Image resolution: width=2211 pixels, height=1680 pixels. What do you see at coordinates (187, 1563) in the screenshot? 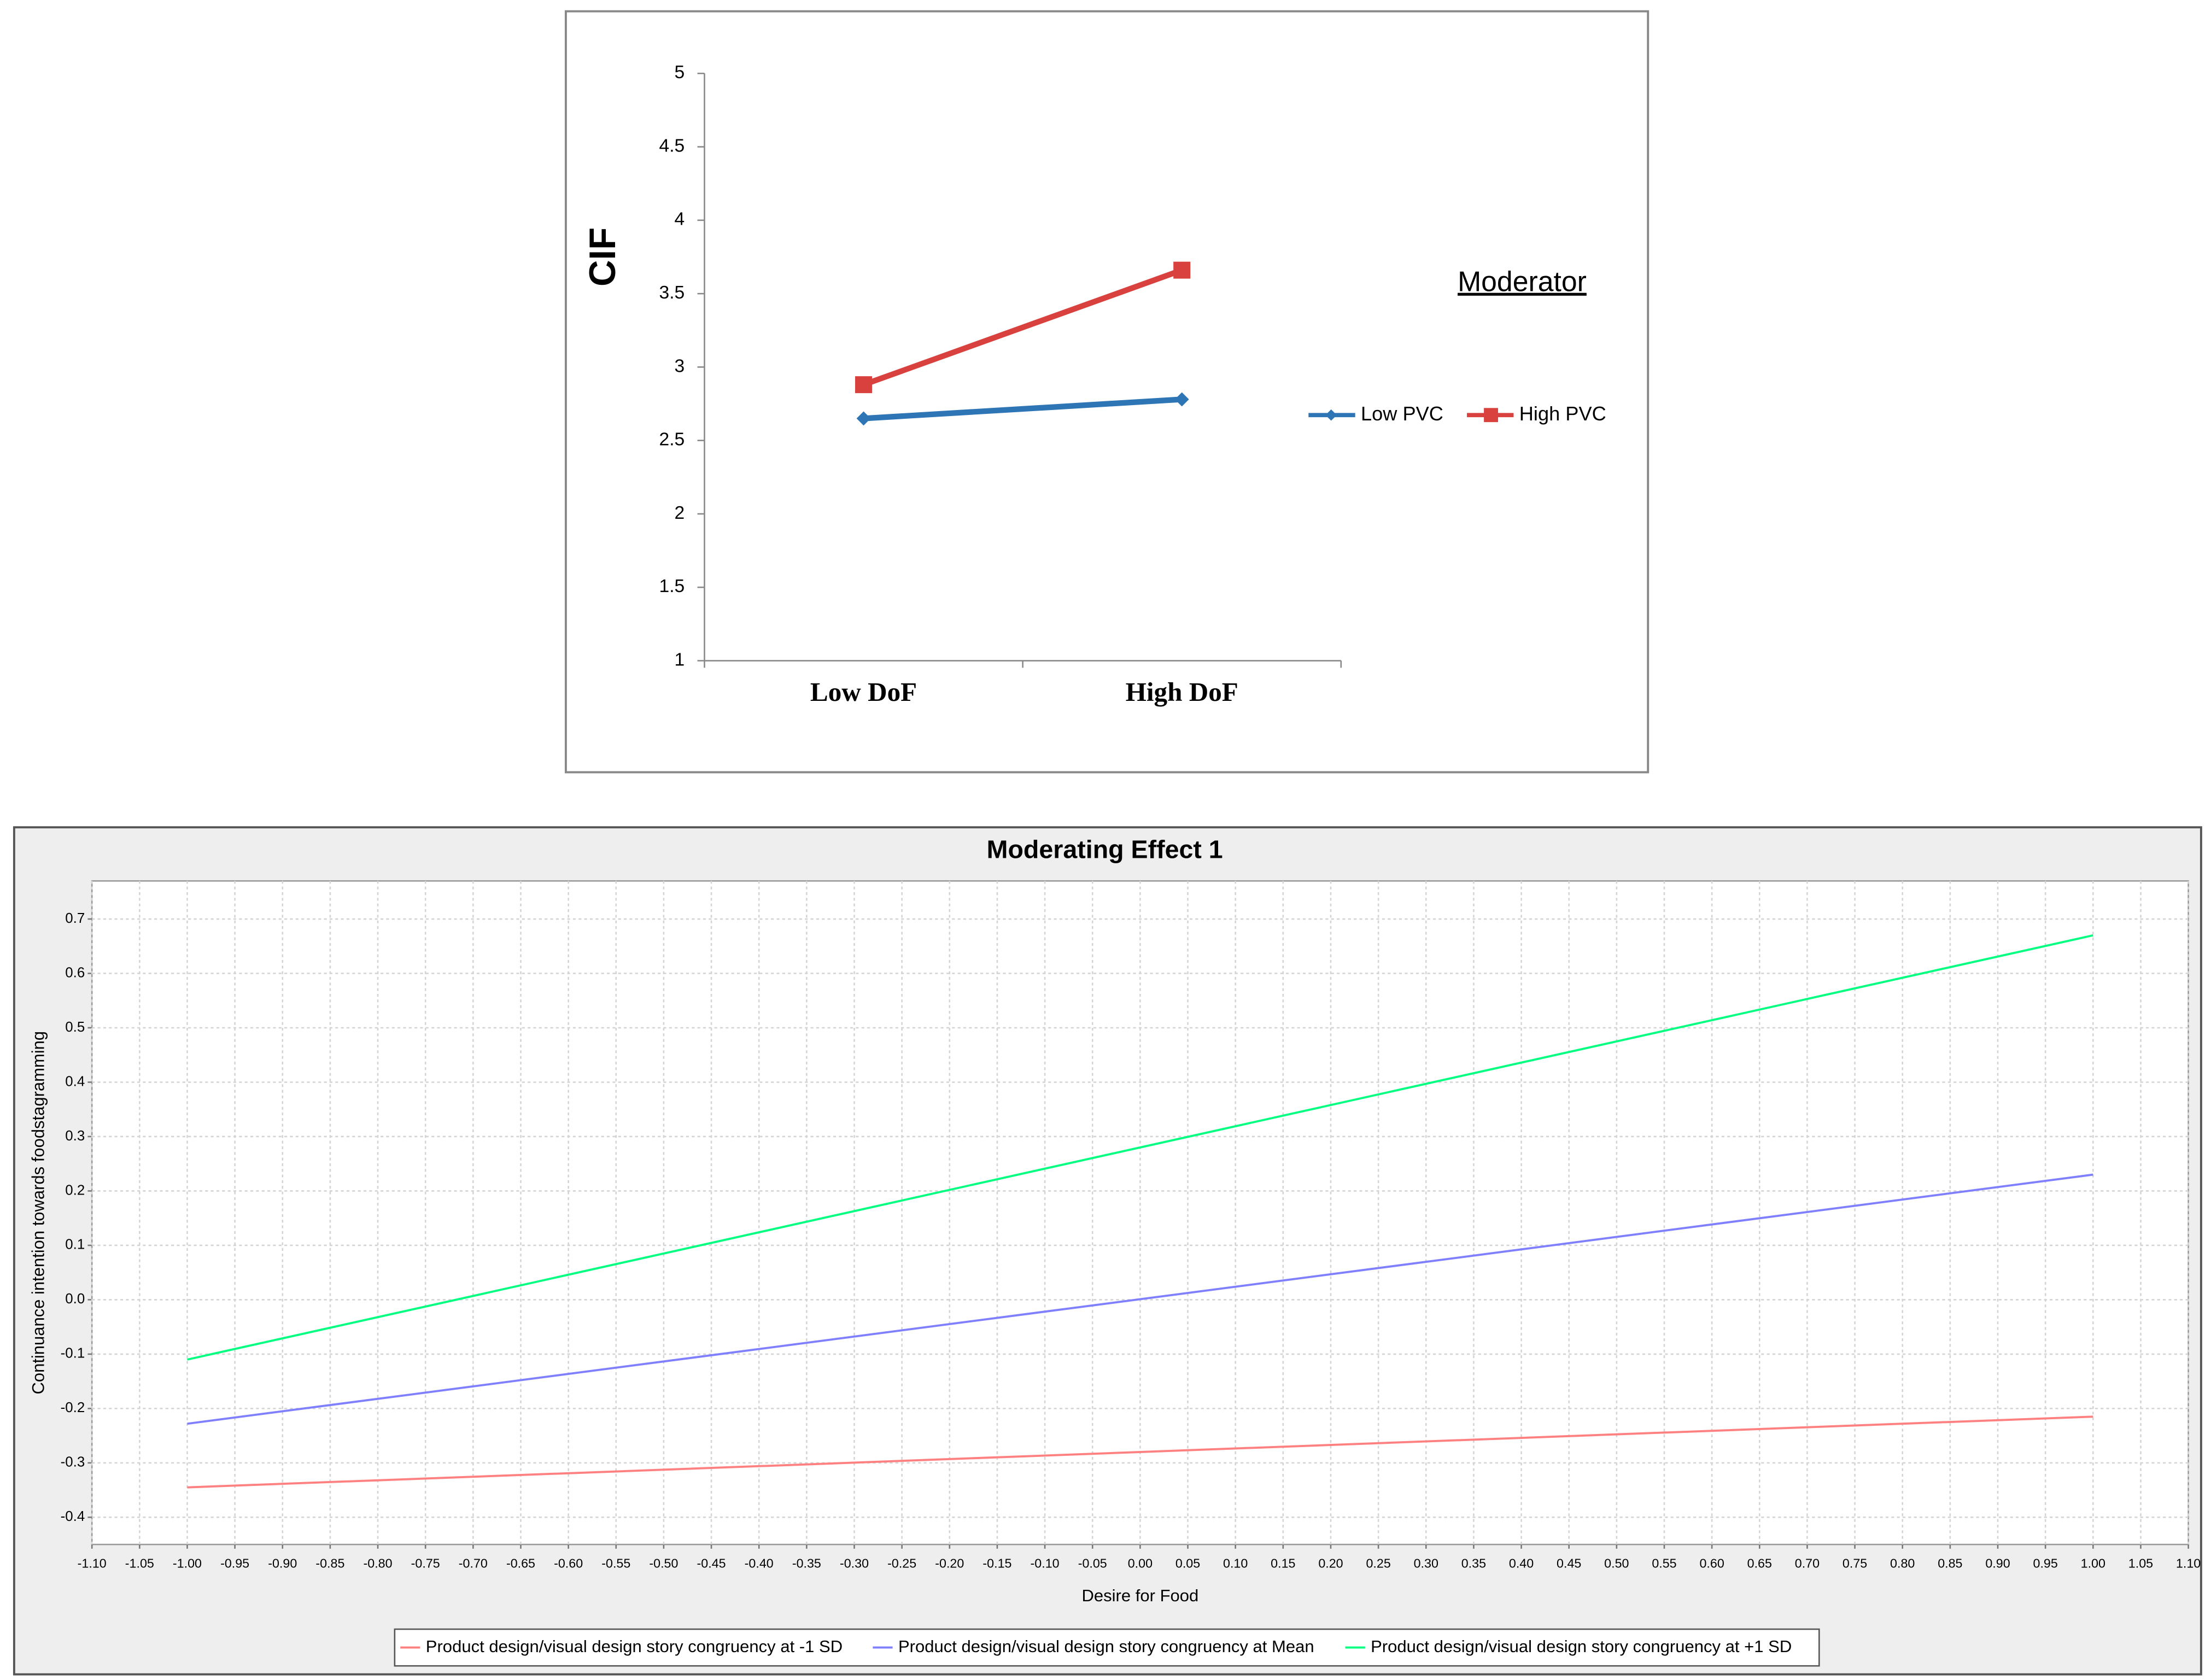
I see `x-tick-label: -1.00` at bounding box center [187, 1563].